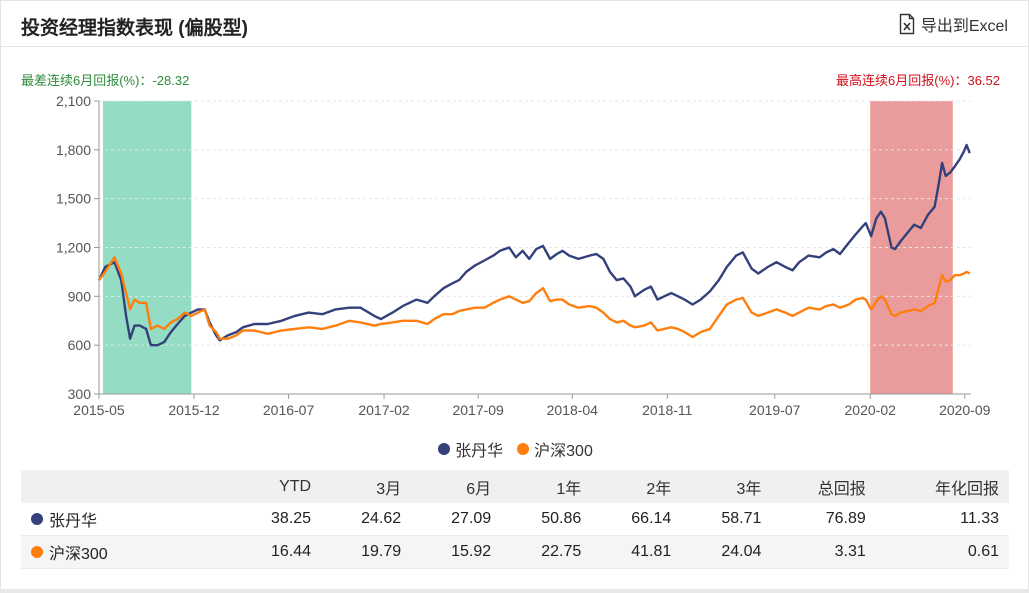  I want to click on cell-1y: 50.86, so click(546, 519).